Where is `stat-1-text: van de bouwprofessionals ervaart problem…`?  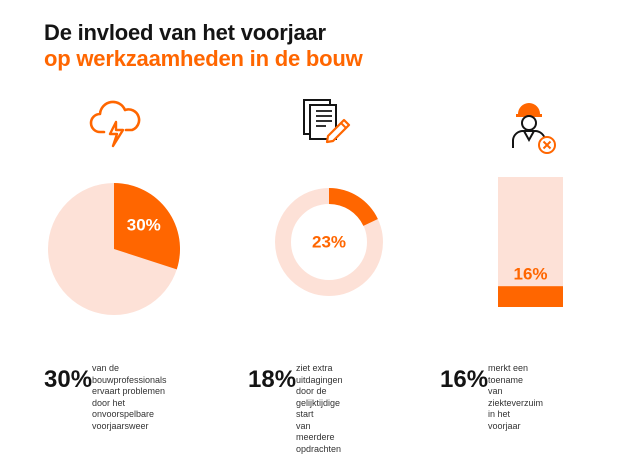
stat-1-text: van de bouwprofessionals ervaart problem… is located at coordinates (129, 397).